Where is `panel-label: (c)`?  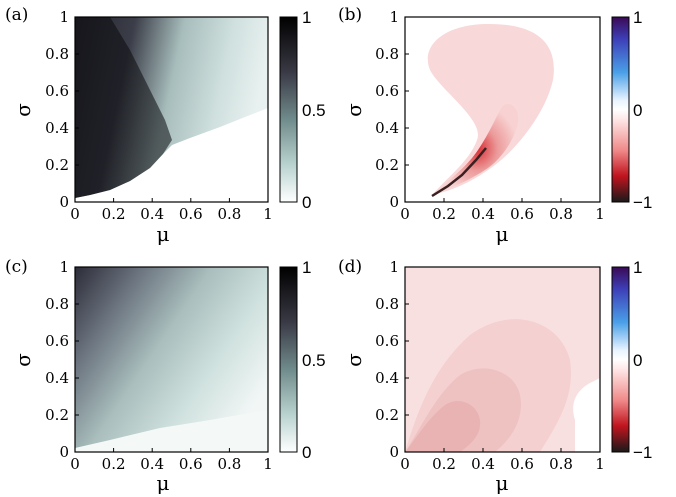 panel-label: (c) is located at coordinates (16, 267).